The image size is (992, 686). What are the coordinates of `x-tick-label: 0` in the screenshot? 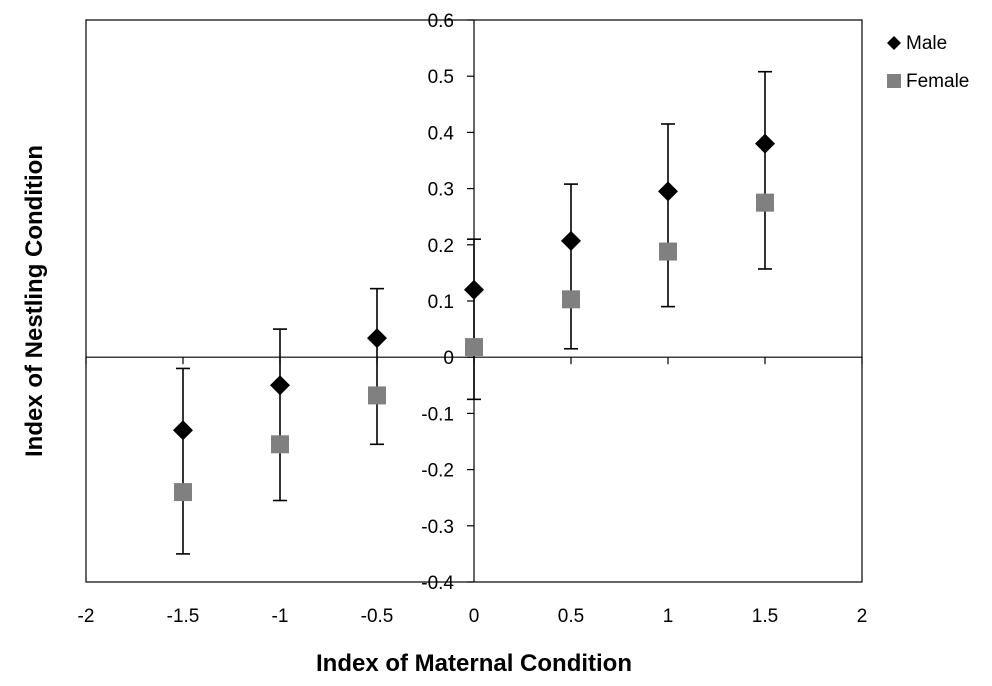 It's located at (474, 616).